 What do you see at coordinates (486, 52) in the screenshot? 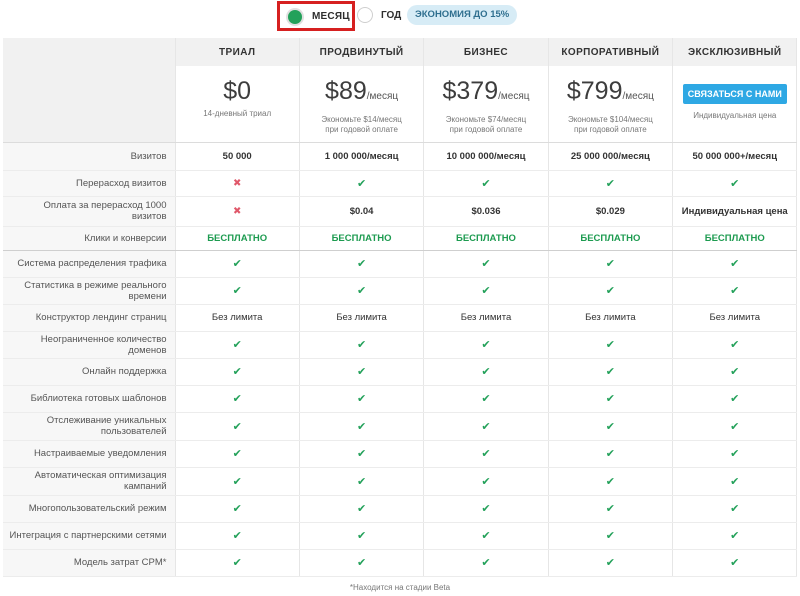
I see `plan-name-2: БИЗНЕС` at bounding box center [486, 52].